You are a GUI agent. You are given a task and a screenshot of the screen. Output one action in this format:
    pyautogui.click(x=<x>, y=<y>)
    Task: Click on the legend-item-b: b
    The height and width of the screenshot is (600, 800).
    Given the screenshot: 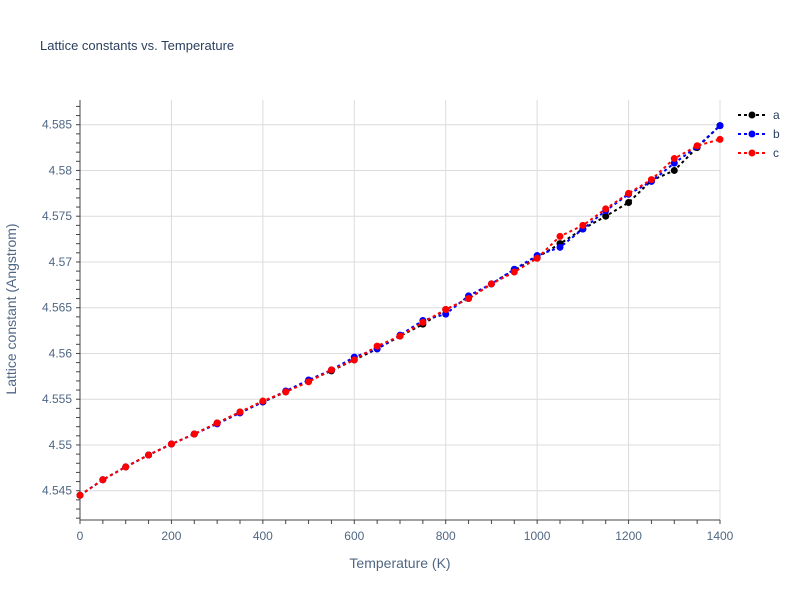 What is the action you would take?
    pyautogui.click(x=759, y=134)
    